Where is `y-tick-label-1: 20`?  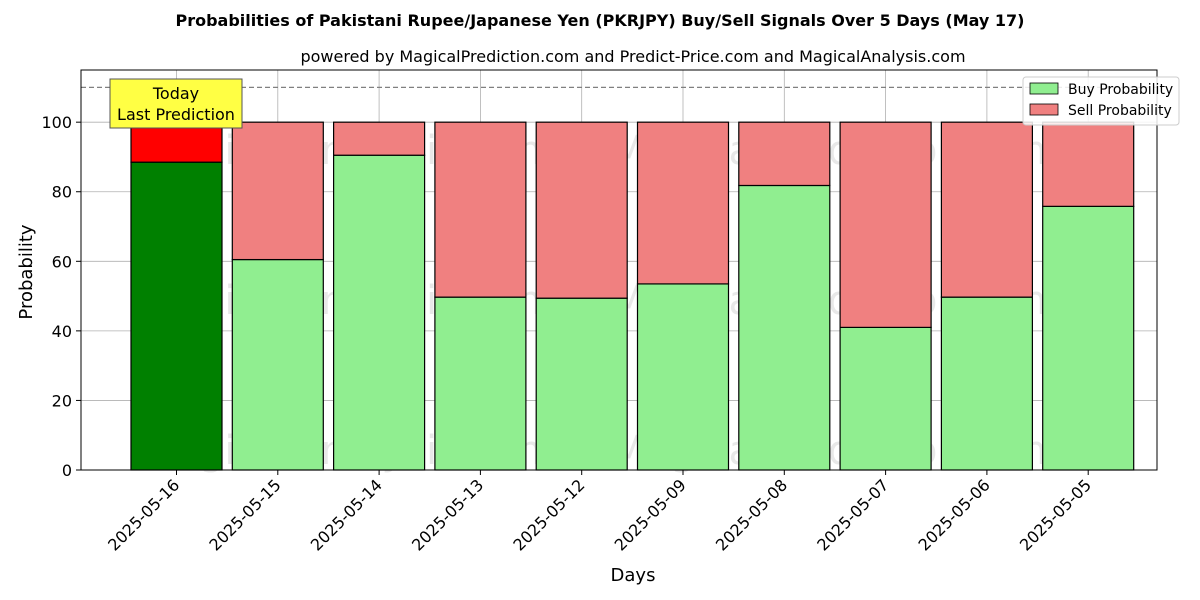
y-tick-label-1: 20 is located at coordinates (62, 400).